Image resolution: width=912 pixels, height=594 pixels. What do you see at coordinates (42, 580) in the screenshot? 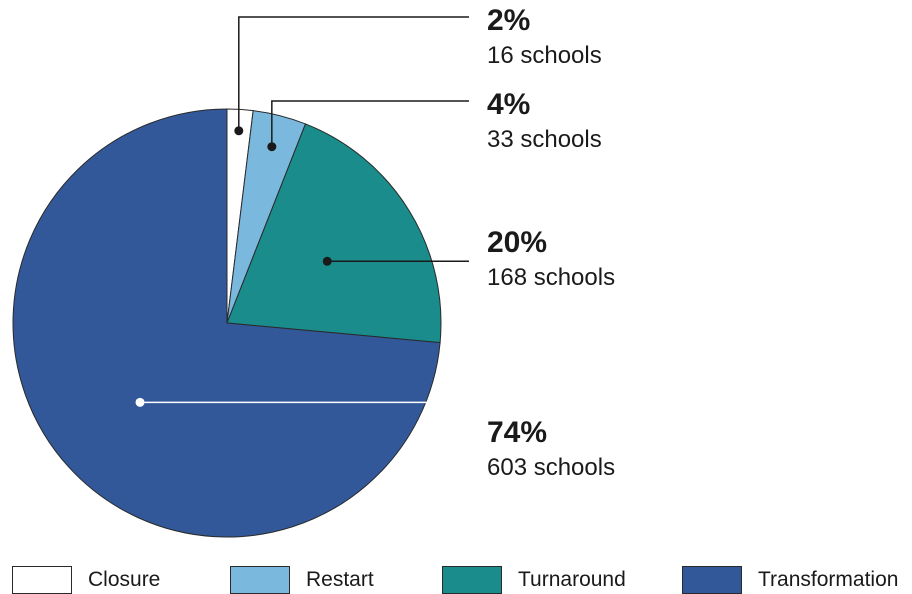
I see `legend-swatch-closure` at bounding box center [42, 580].